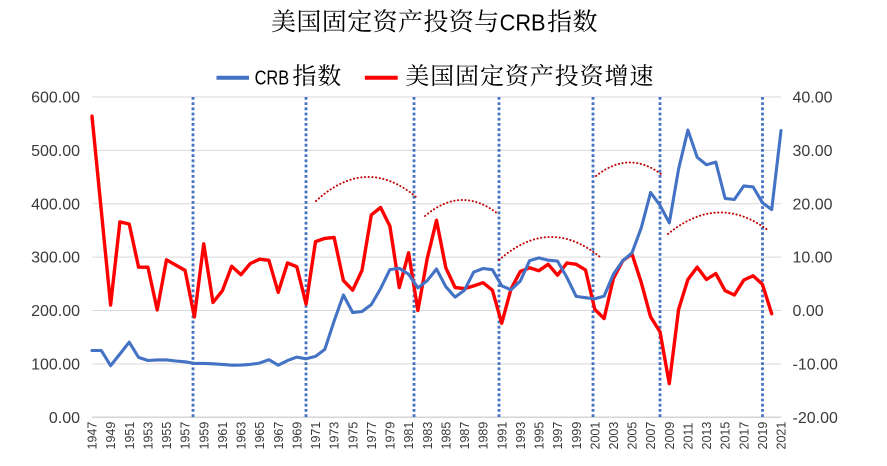 The width and height of the screenshot is (887, 466). Describe the element at coordinates (651, 436) in the screenshot. I see `svg-text: 2007` at that location.